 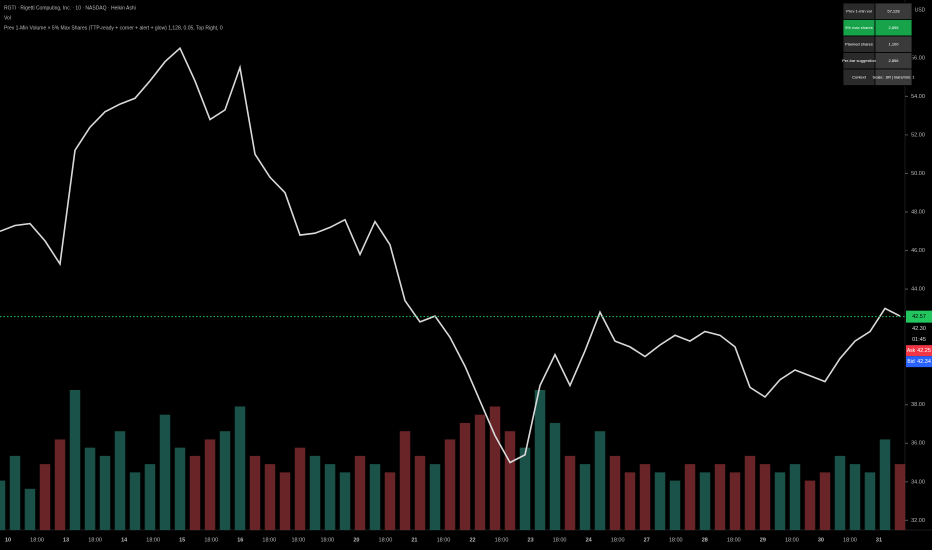 I want to click on table-key: Per-bar suggestion, so click(x=859, y=60).